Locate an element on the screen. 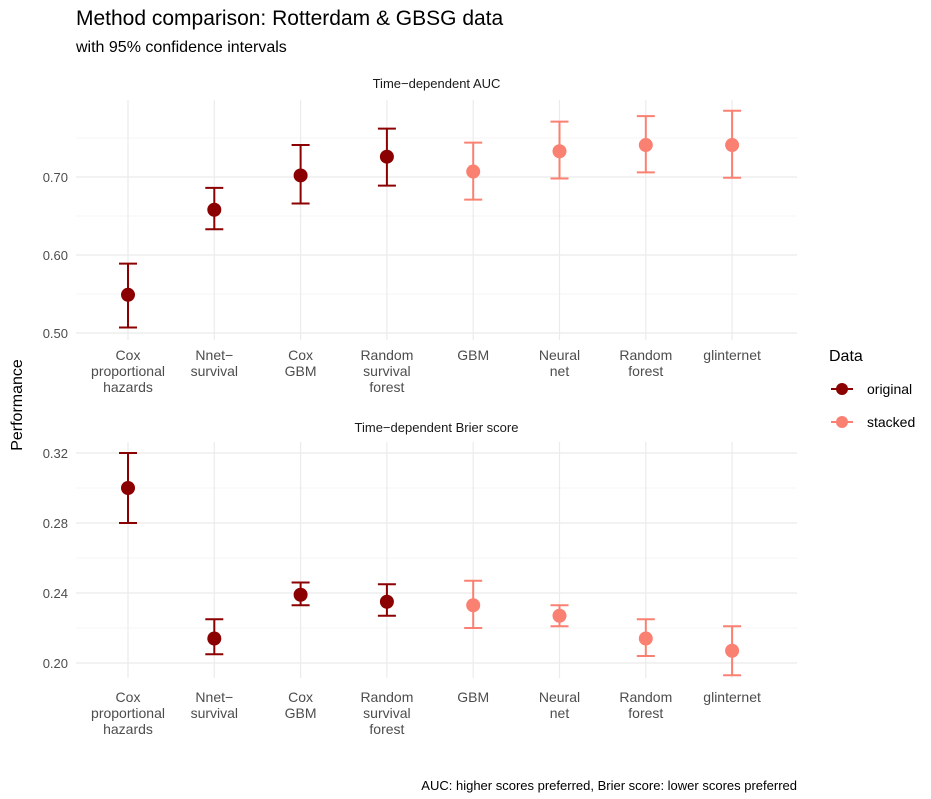 This screenshot has width=931, height=799. y-tick-label: 0.28 is located at coordinates (55, 523).